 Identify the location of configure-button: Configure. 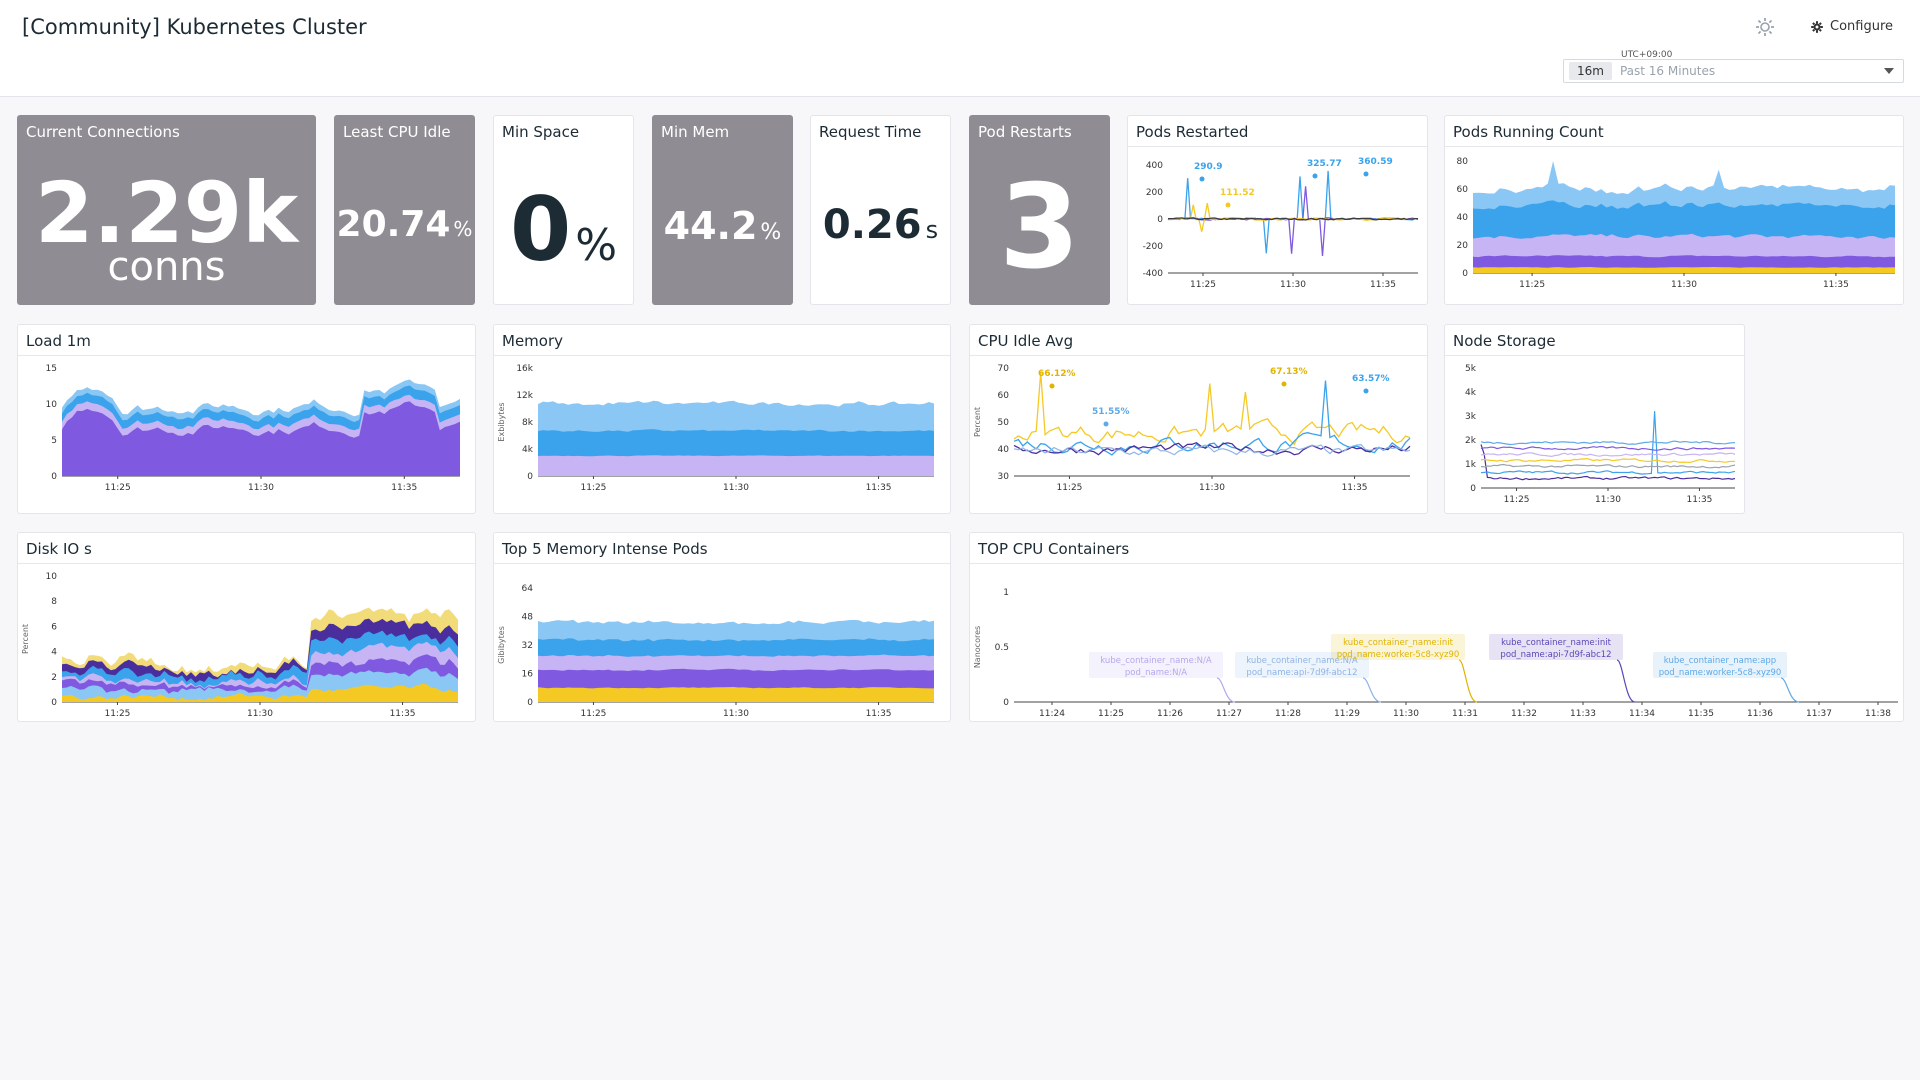
(1851, 26).